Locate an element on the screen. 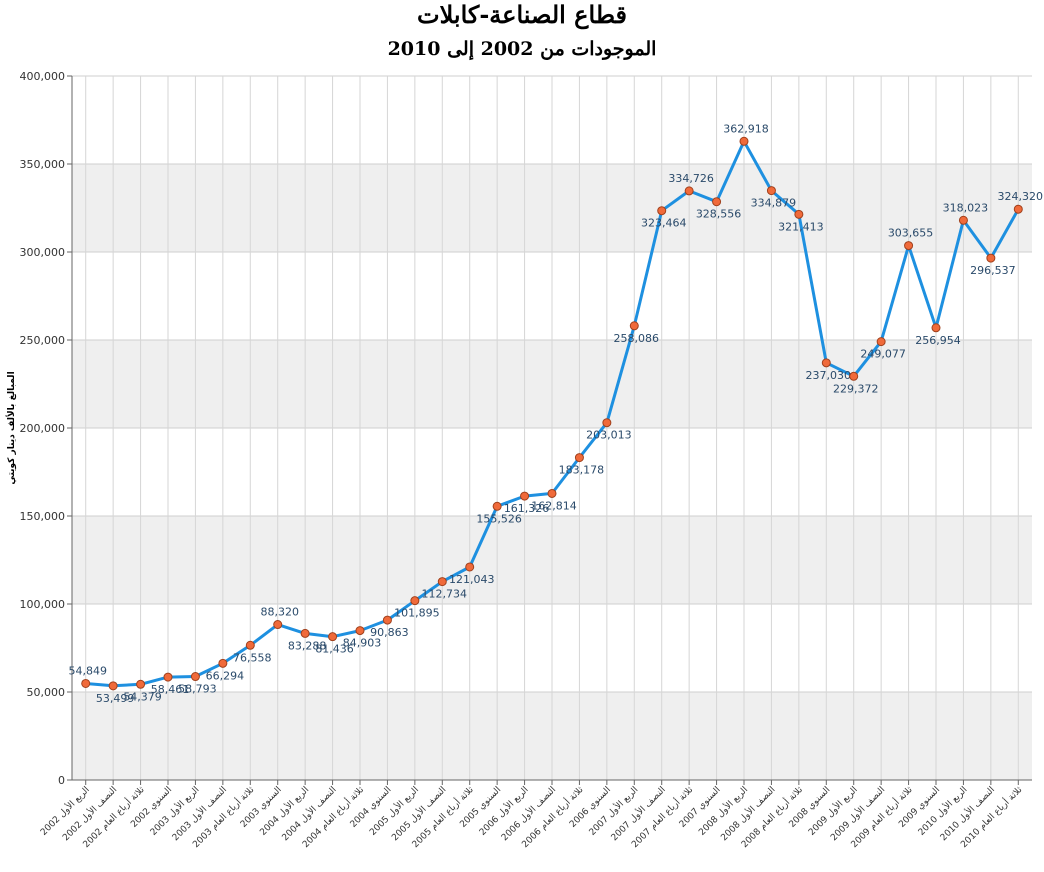  chart-title: قطاع الصناعة-كابلات is located at coordinates (522, 14).